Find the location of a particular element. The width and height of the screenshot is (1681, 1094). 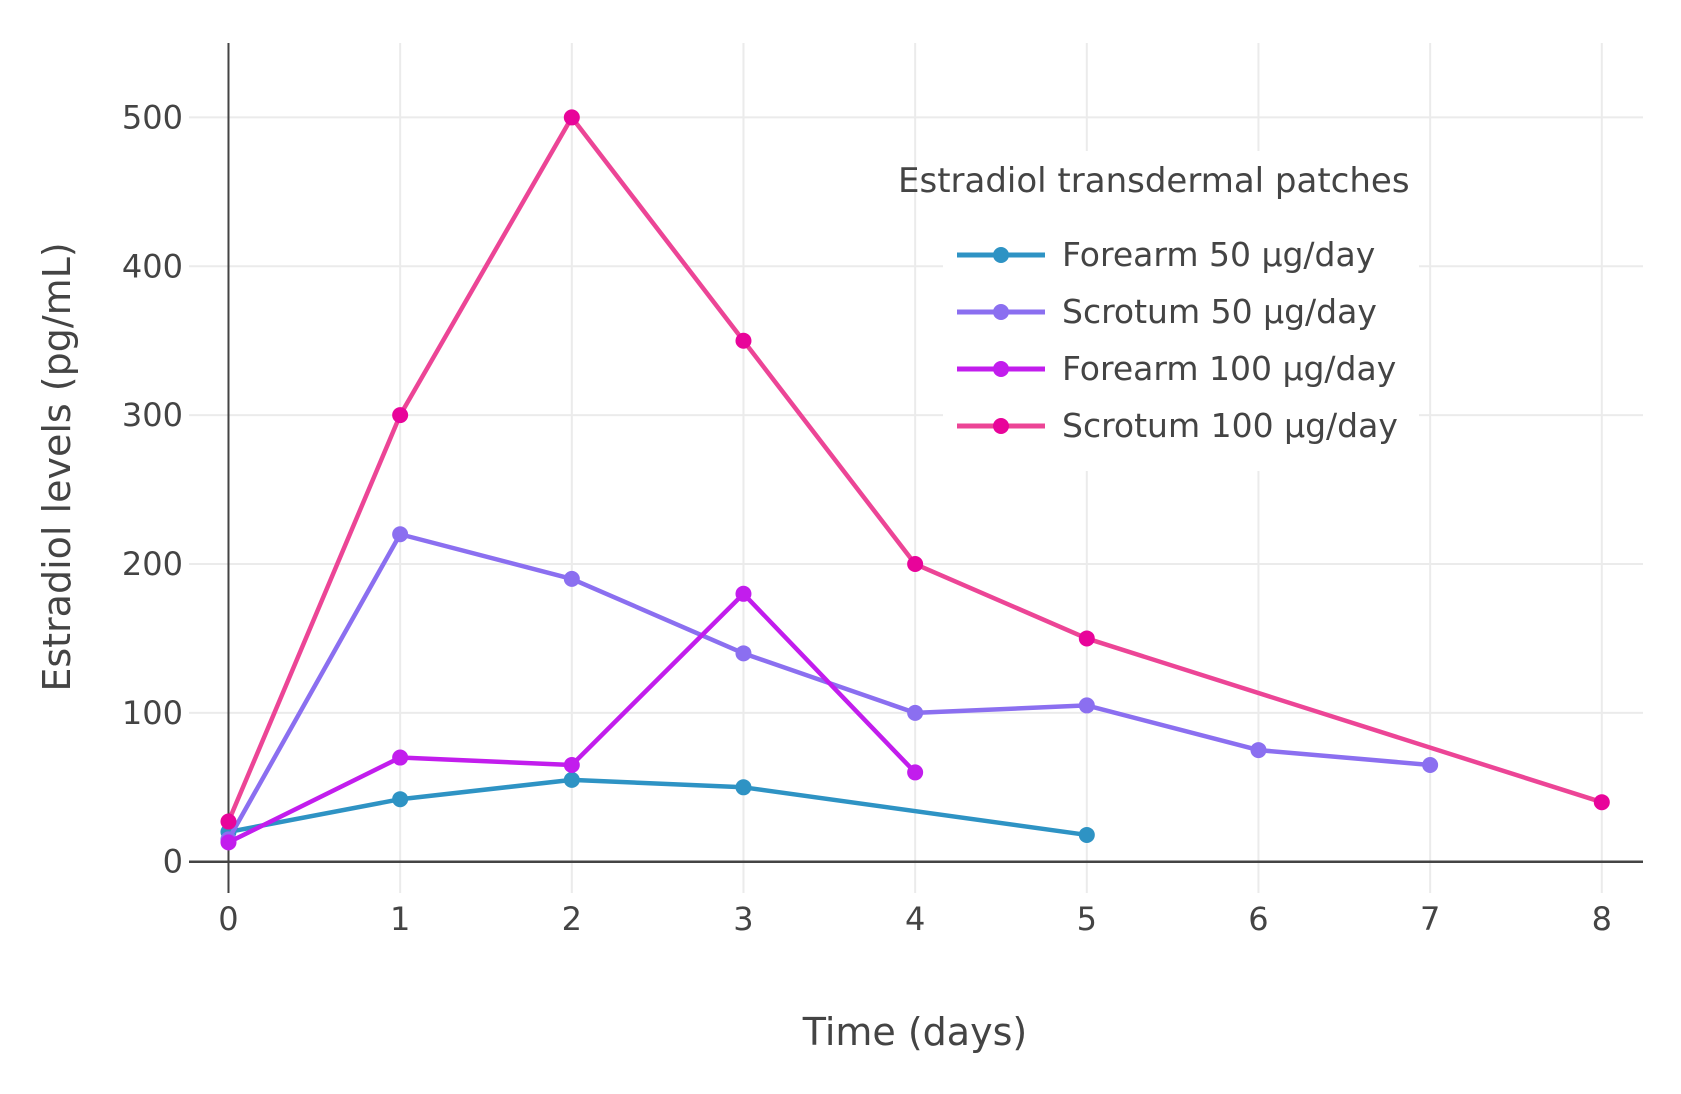

legend-label: Scrotum 50 µg/day is located at coordinates (1219, 311).